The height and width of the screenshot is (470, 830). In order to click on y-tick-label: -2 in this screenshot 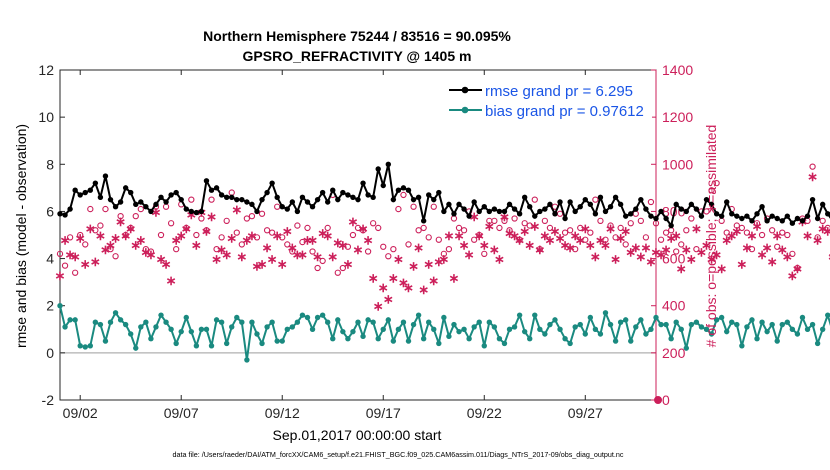, I will do `click(48, 400)`.